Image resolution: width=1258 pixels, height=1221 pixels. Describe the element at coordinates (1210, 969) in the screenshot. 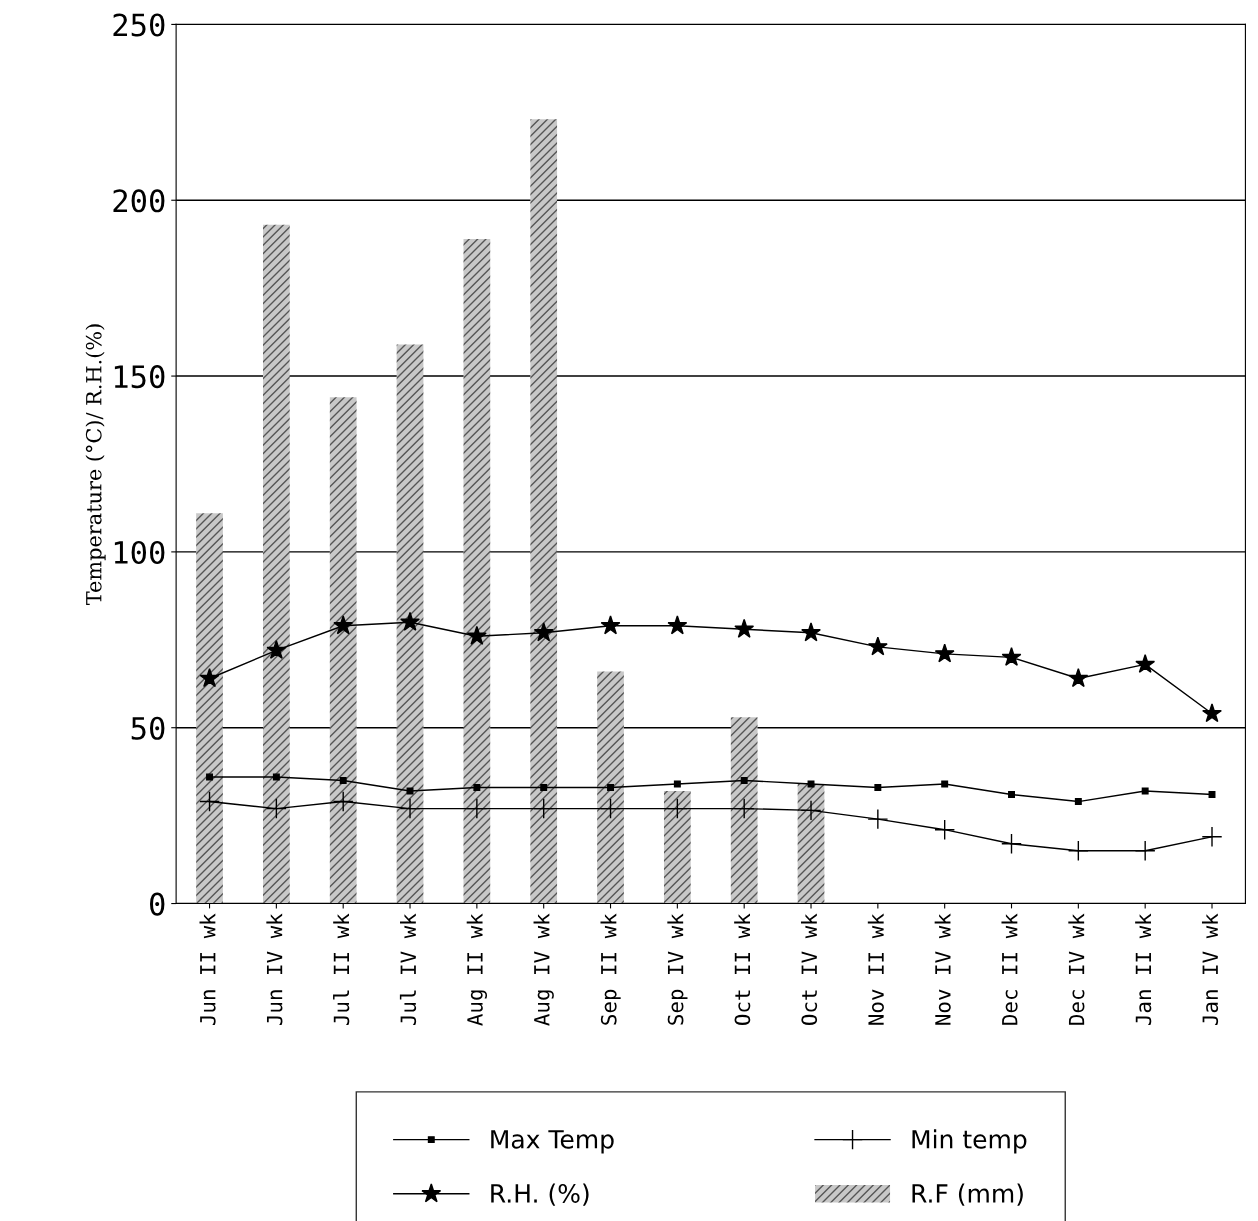

I see `x-tick-label: Jan IV wk` at that location.